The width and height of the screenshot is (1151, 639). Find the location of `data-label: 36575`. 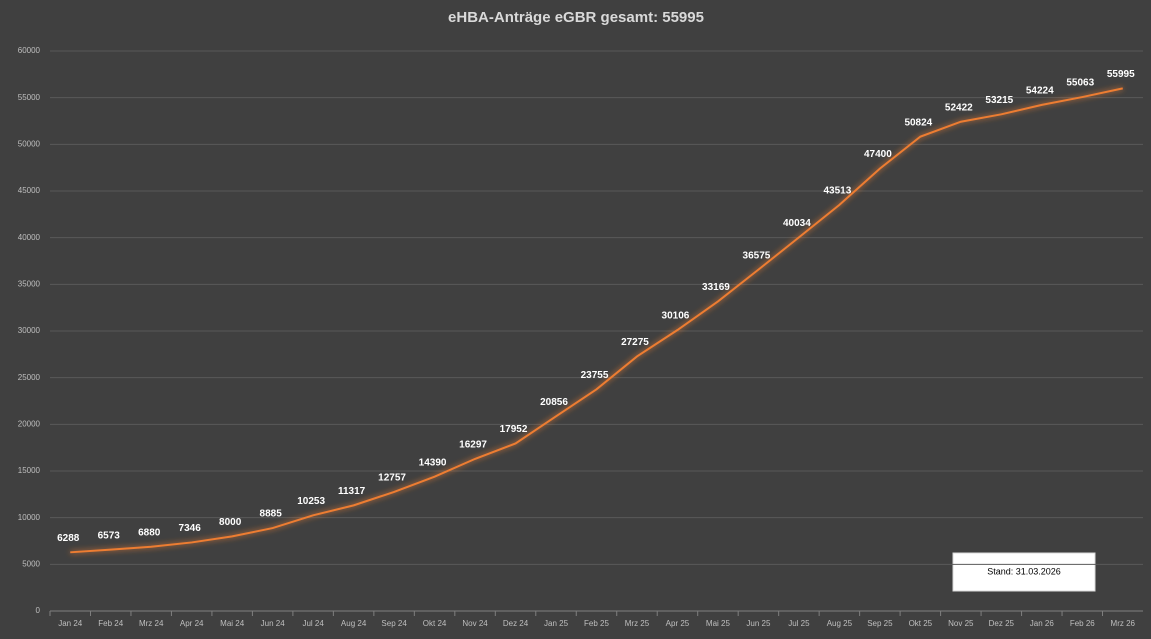

data-label: 36575 is located at coordinates (757, 255).